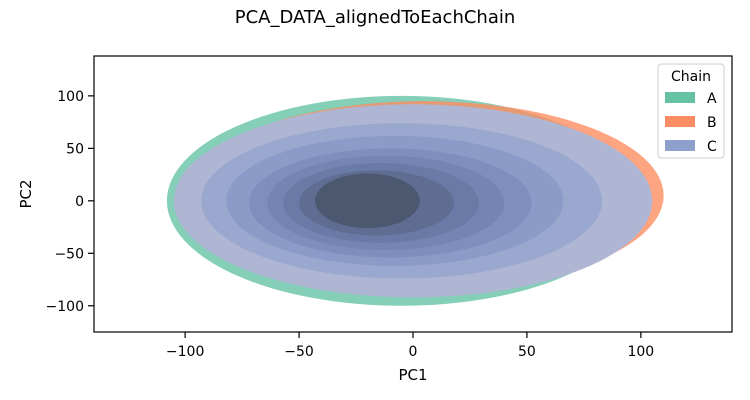 The height and width of the screenshot is (400, 750). Describe the element at coordinates (185, 352) in the screenshot. I see `x-tick-label: −100` at that location.